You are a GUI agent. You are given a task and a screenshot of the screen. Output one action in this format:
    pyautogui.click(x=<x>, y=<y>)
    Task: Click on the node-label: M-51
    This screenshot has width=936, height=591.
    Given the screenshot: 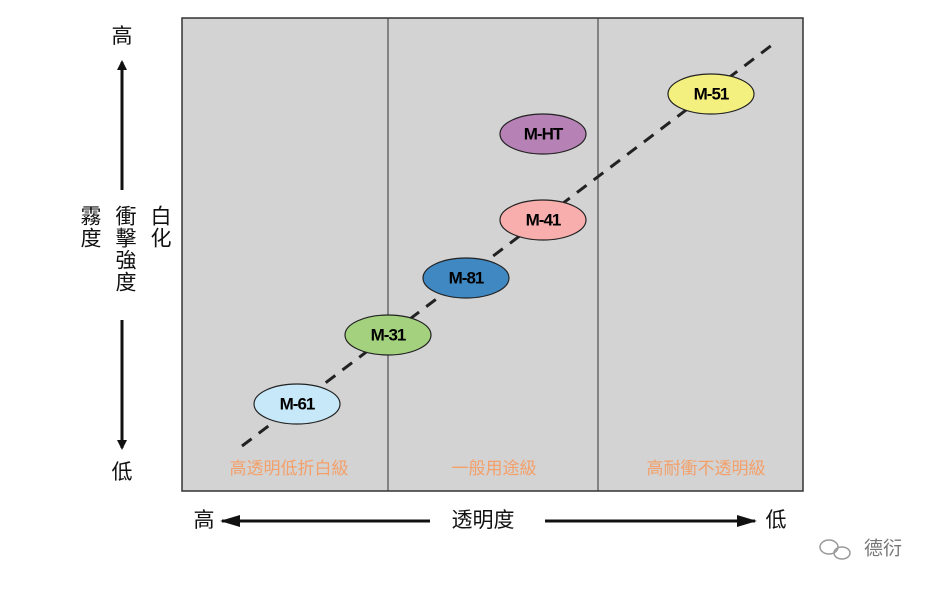 What is the action you would take?
    pyautogui.click(x=711, y=93)
    